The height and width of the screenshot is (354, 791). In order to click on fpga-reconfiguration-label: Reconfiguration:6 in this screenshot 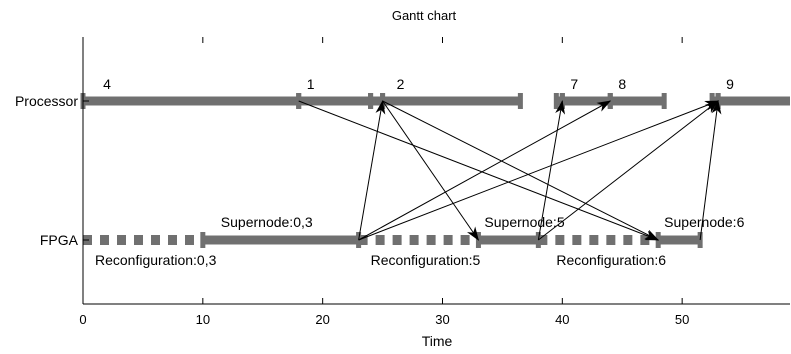, I will do `click(611, 260)`.